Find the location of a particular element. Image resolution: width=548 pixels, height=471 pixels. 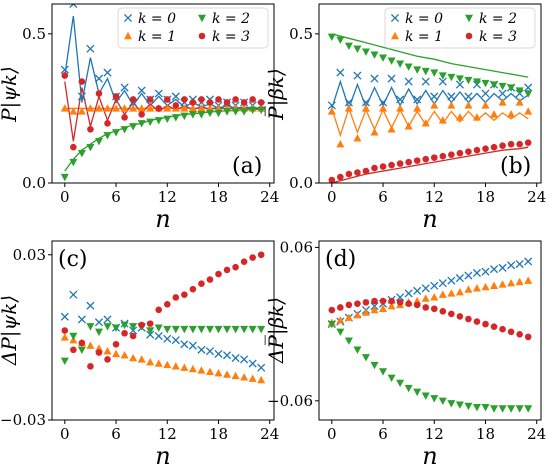

series-k0 is located at coordinates (430, 293).